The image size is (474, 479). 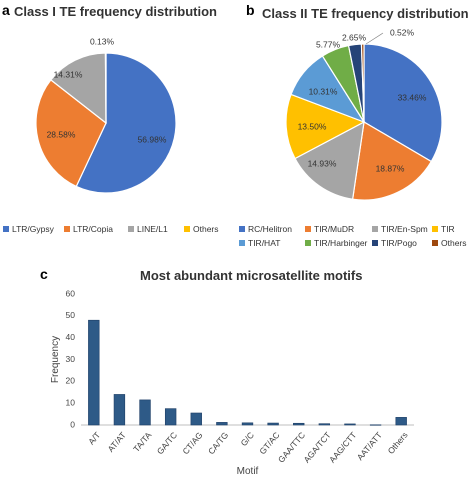 I want to click on bar-ct-ag, so click(x=196, y=419).